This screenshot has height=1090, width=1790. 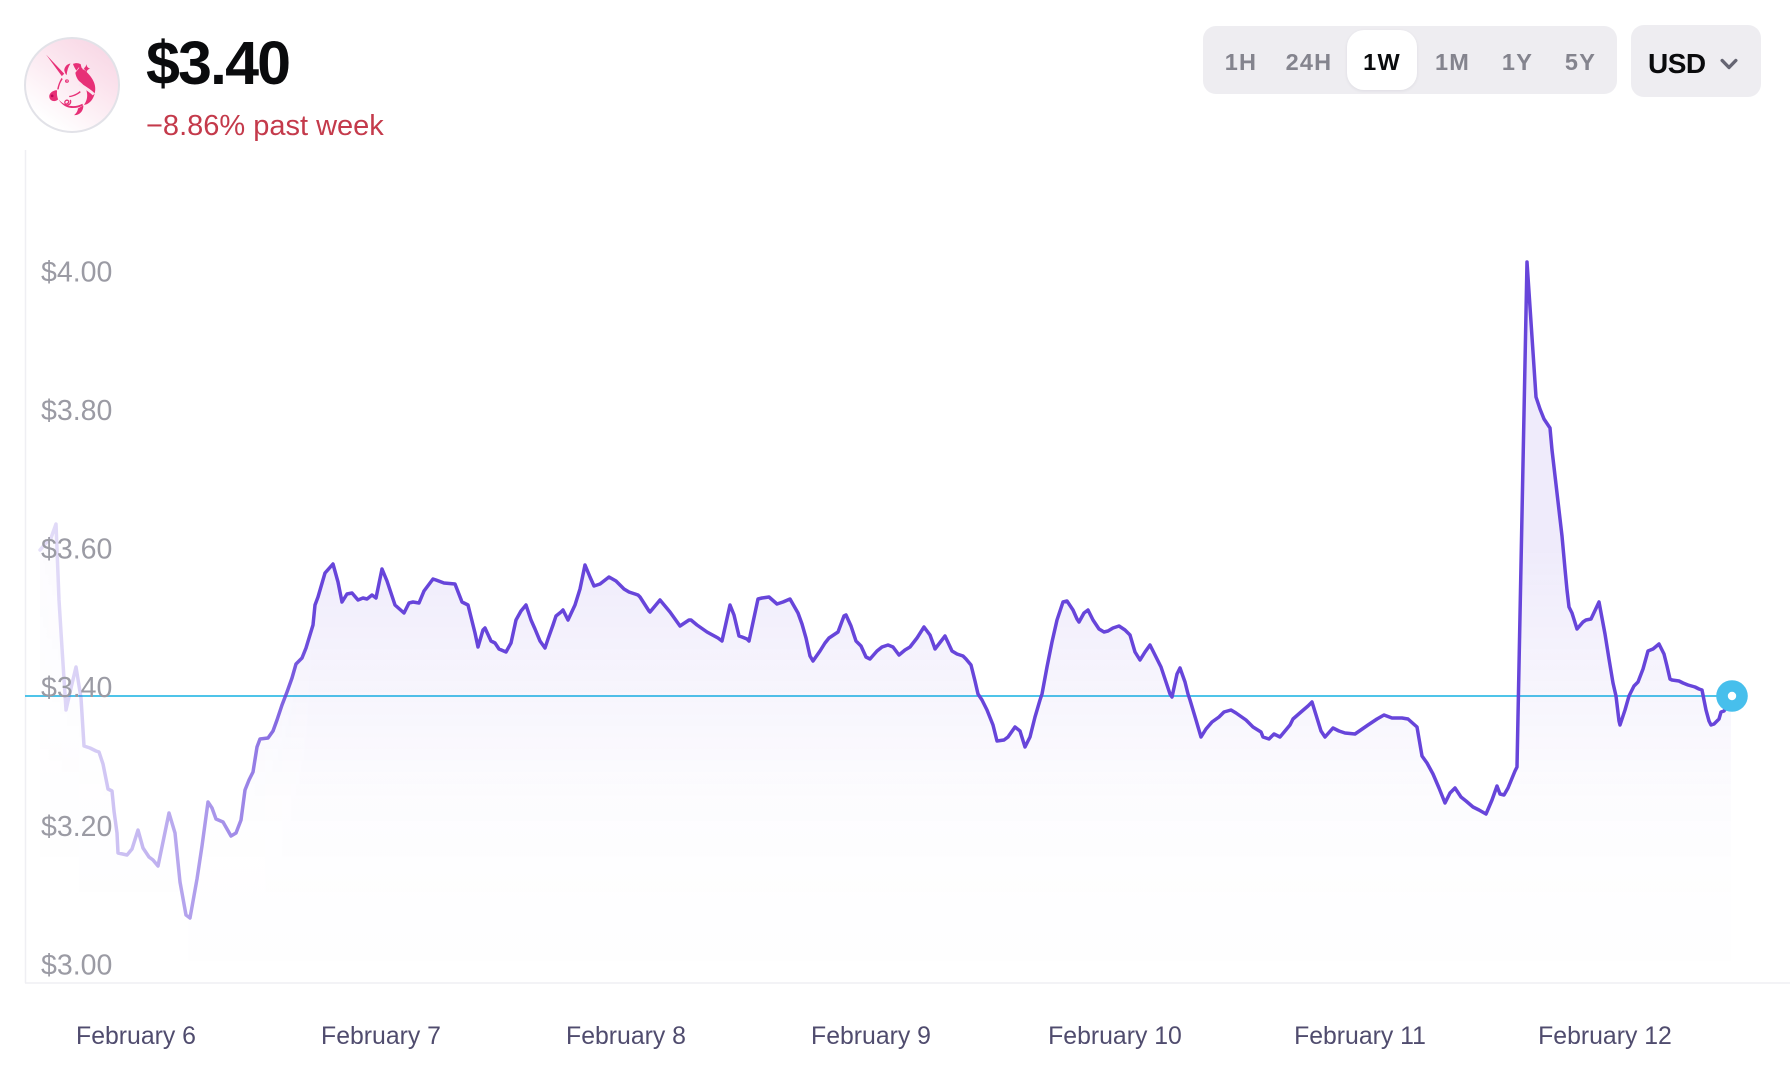 What do you see at coordinates (76, 550) in the screenshot?
I see `svg-text: $3.60` at bounding box center [76, 550].